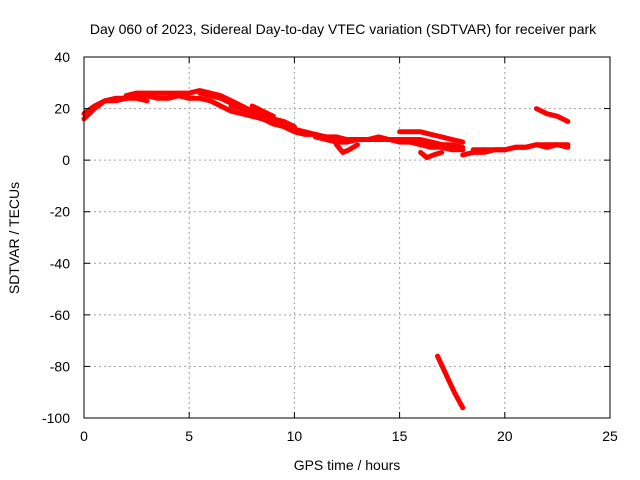  Describe the element at coordinates (505, 436) in the screenshot. I see `x-tick-label: 20` at that location.